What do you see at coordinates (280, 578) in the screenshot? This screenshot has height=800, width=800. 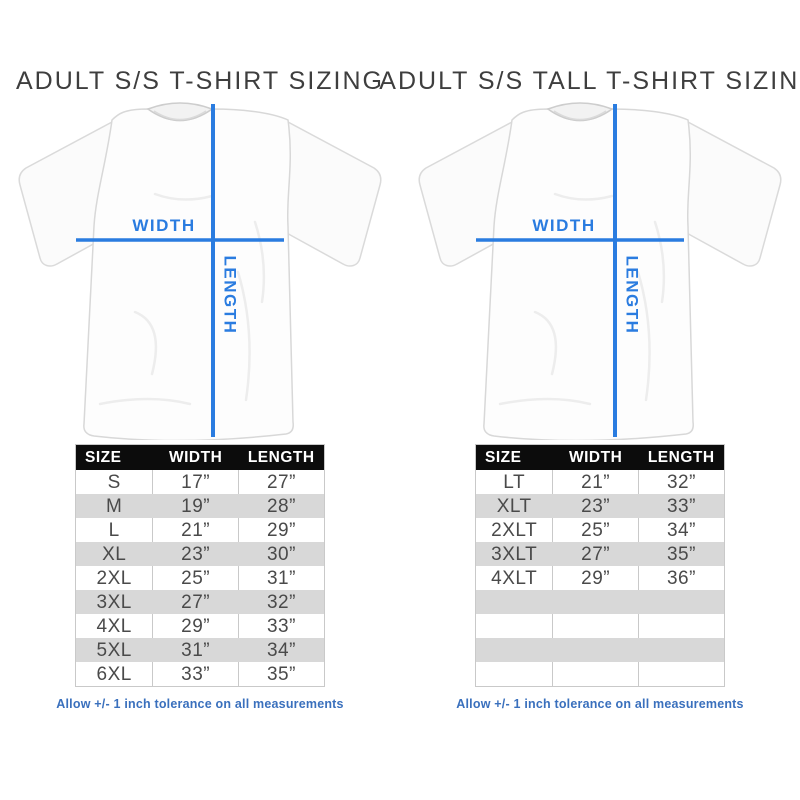 I see `length-cell: 31”` at bounding box center [280, 578].